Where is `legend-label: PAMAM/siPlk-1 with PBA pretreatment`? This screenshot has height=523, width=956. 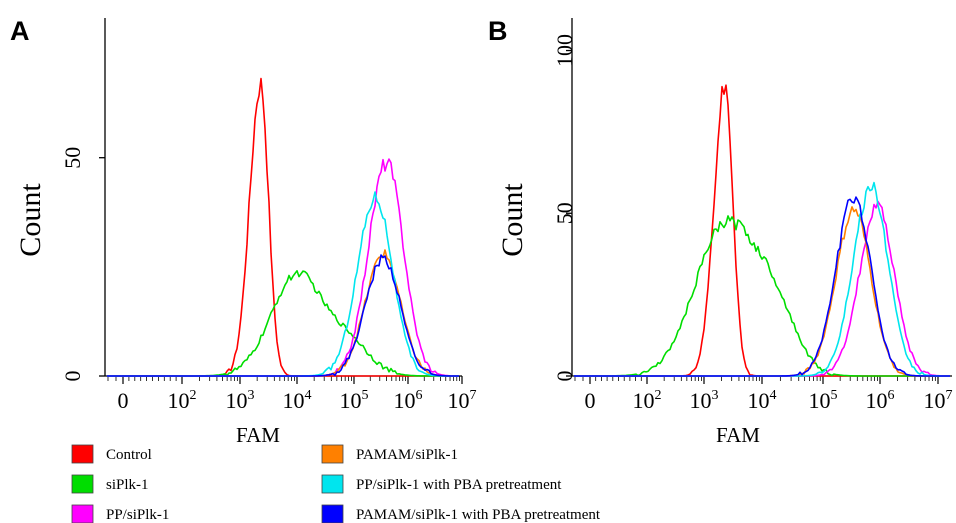 legend-label: PAMAM/siPlk-1 with PBA pretreatment is located at coordinates (478, 515).